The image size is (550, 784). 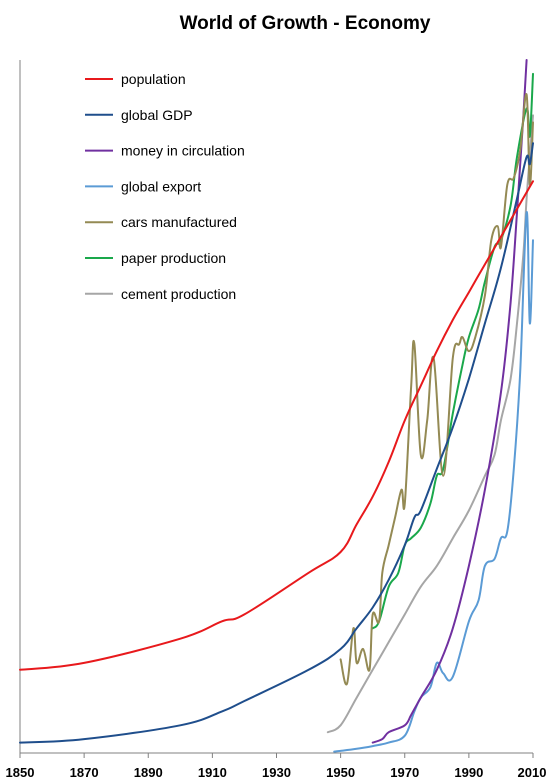 I want to click on legend-label: money in circulation, so click(x=183, y=151).